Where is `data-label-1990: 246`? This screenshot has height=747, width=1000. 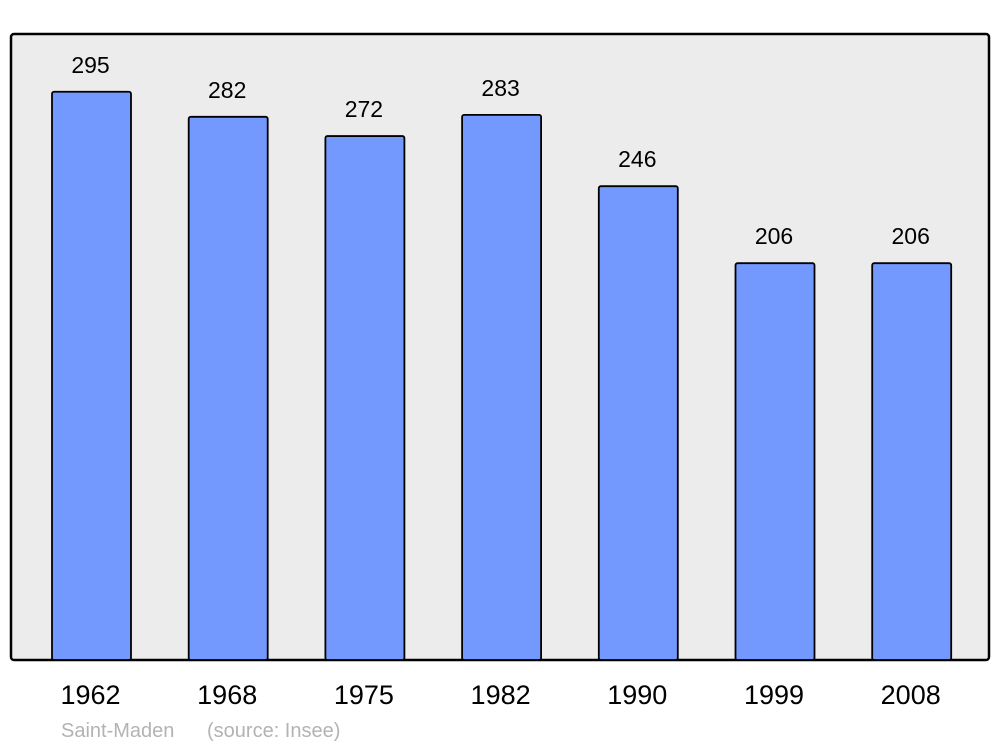 data-label-1990: 246 is located at coordinates (637, 159).